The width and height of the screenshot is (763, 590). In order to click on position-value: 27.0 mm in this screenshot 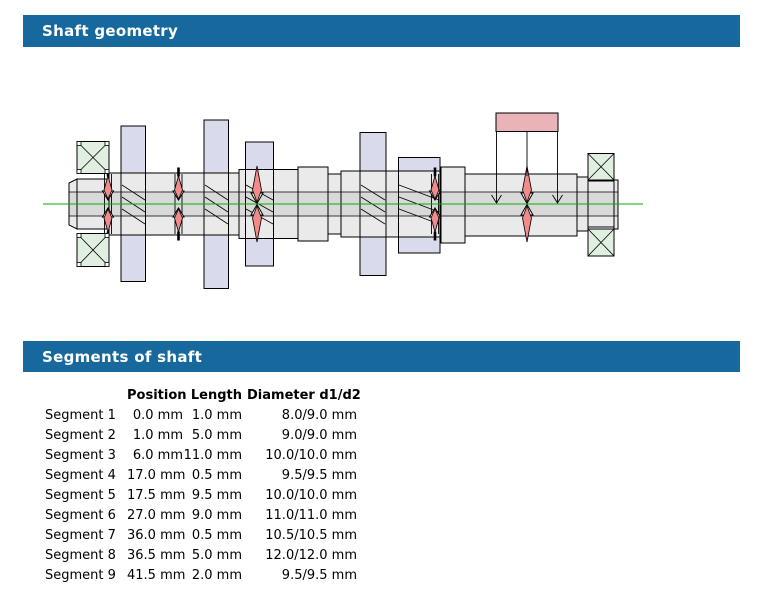, I will do `click(156, 515)`.